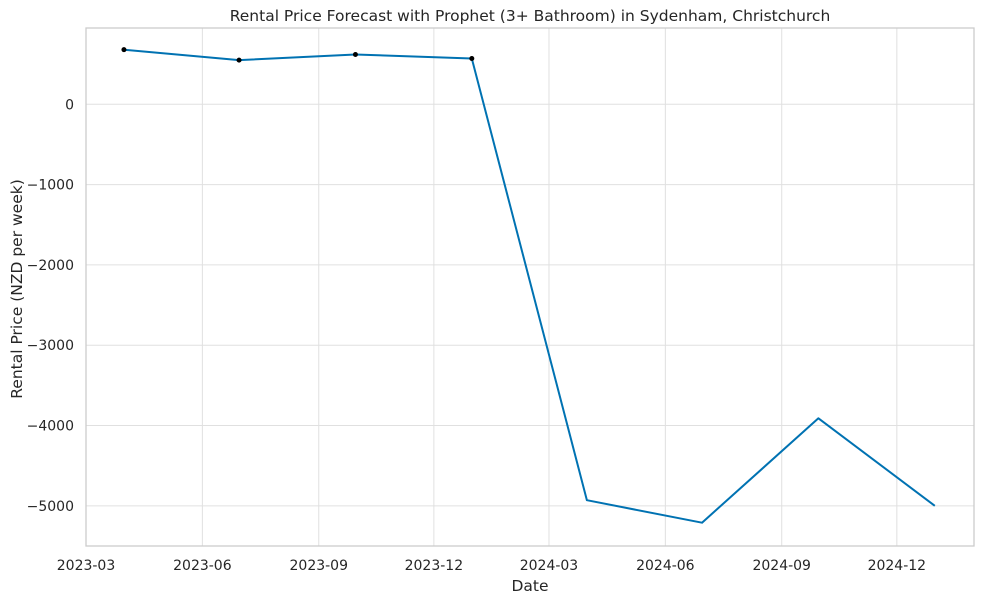 The width and height of the screenshot is (984, 604). I want to click on observed-points, so click(298, 55).